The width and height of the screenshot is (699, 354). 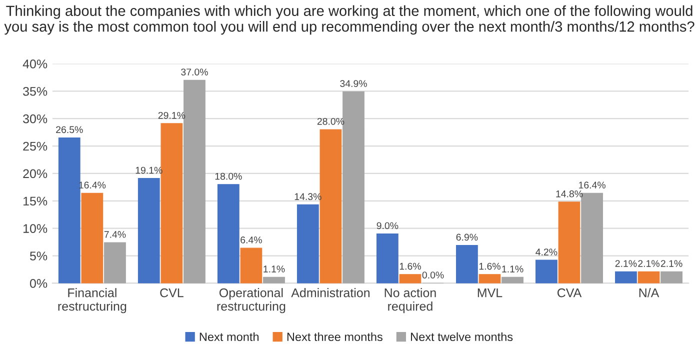 I want to click on y-tick-label: 40%, so click(x=35, y=64).